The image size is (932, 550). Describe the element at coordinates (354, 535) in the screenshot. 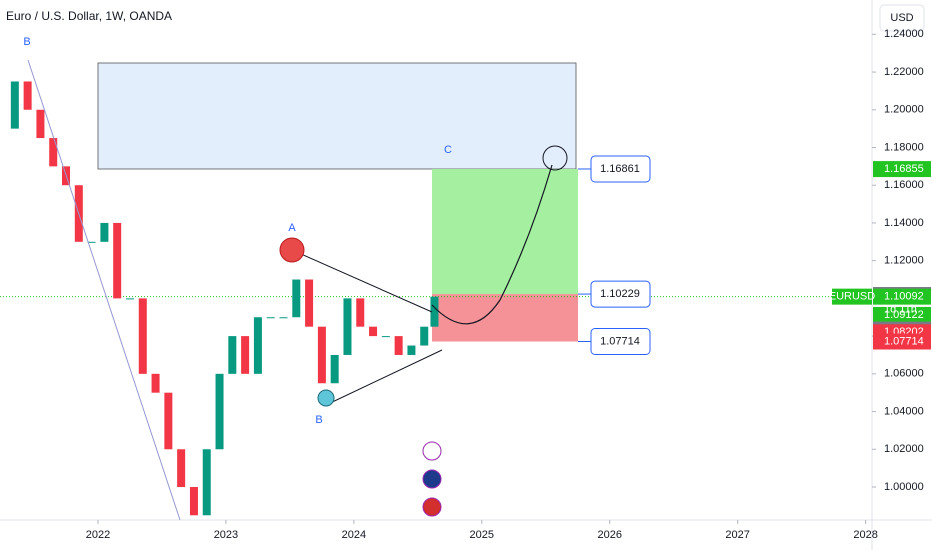

I see `x-tick-label: 2024` at that location.